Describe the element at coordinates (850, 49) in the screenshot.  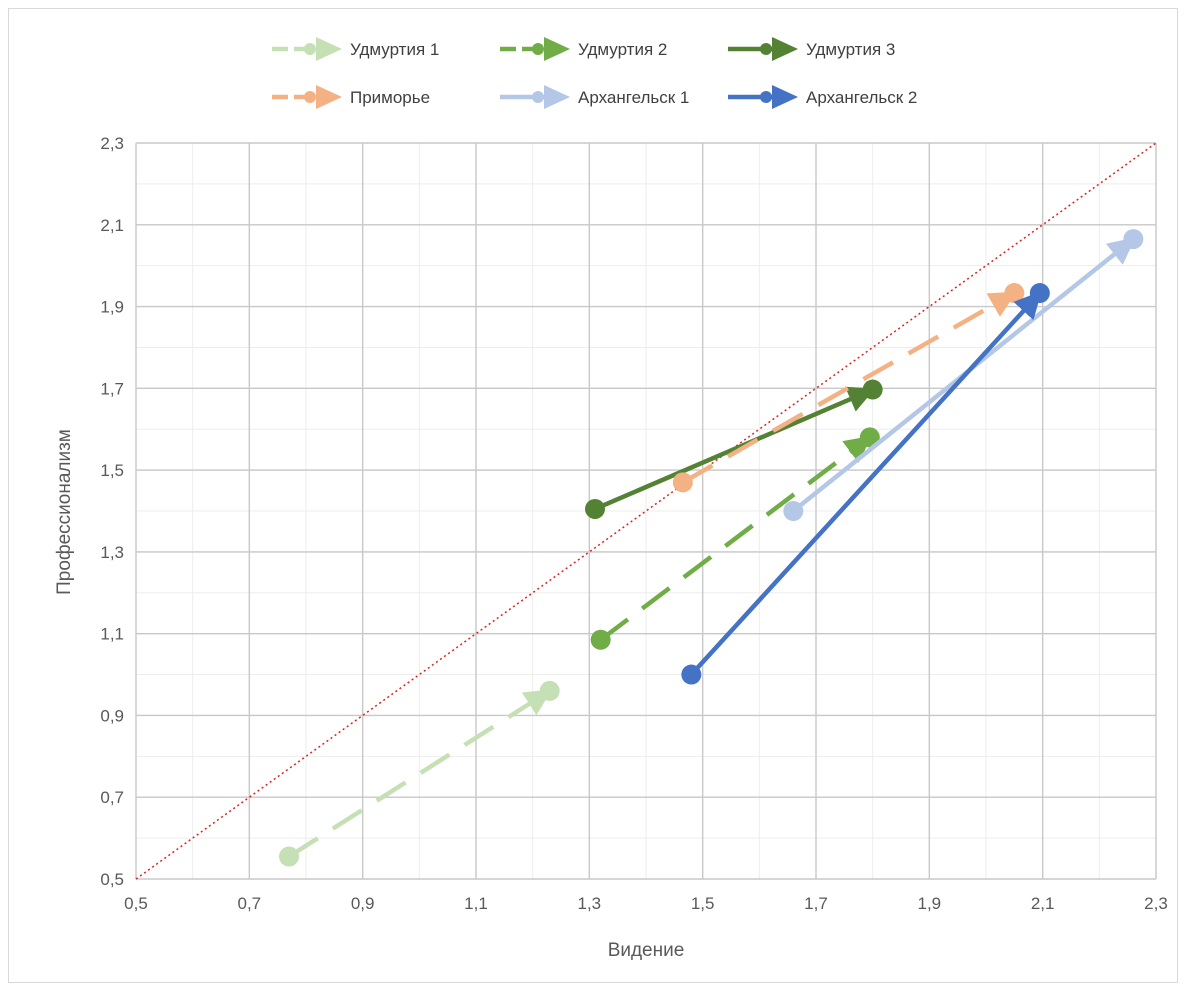
I see `legend-label: Удмуртия 3` at that location.